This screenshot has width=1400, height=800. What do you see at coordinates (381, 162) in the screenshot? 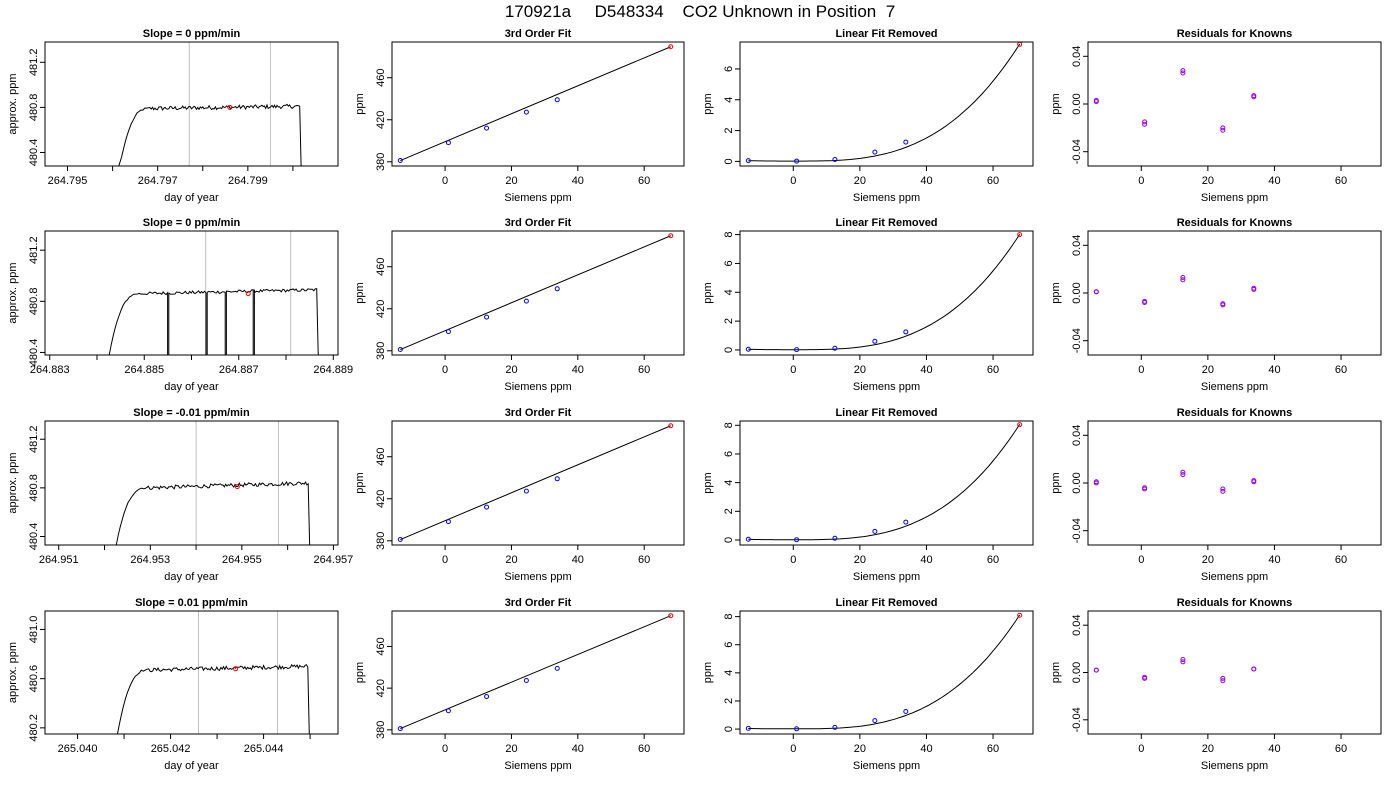
I see `y-tick-label: 380` at bounding box center [381, 162].